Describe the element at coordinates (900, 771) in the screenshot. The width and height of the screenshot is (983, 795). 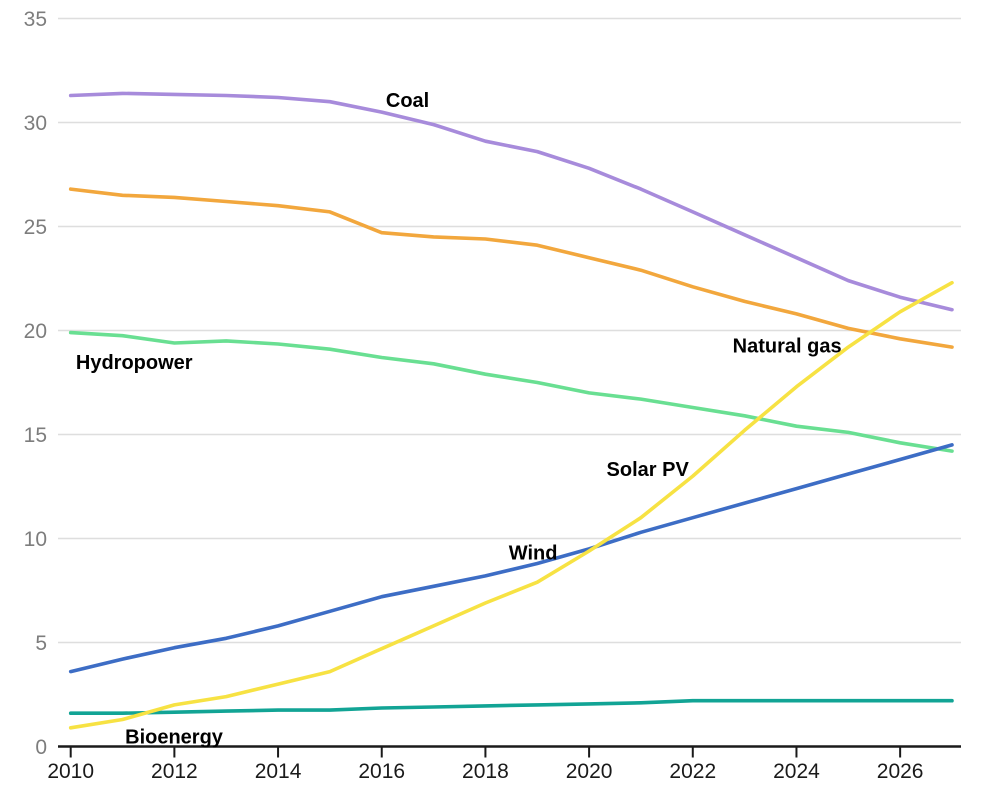
I see `x-tick-label-2026: 2026` at that location.